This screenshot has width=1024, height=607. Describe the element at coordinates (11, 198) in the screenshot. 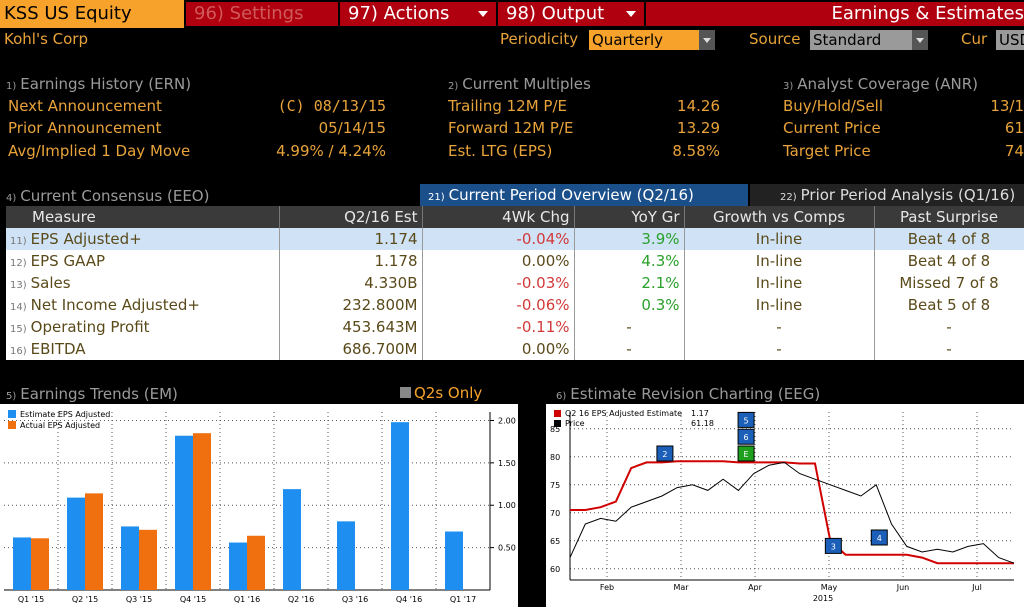

I see `section-number: 4)` at that location.